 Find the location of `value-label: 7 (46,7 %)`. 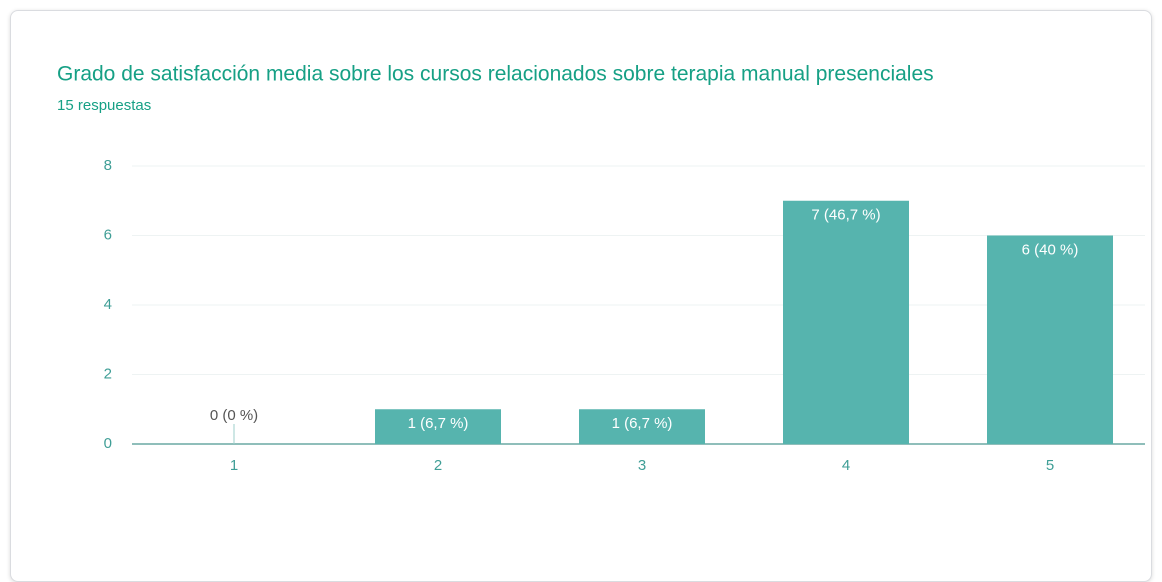

value-label: 7 (46,7 %) is located at coordinates (845, 215).